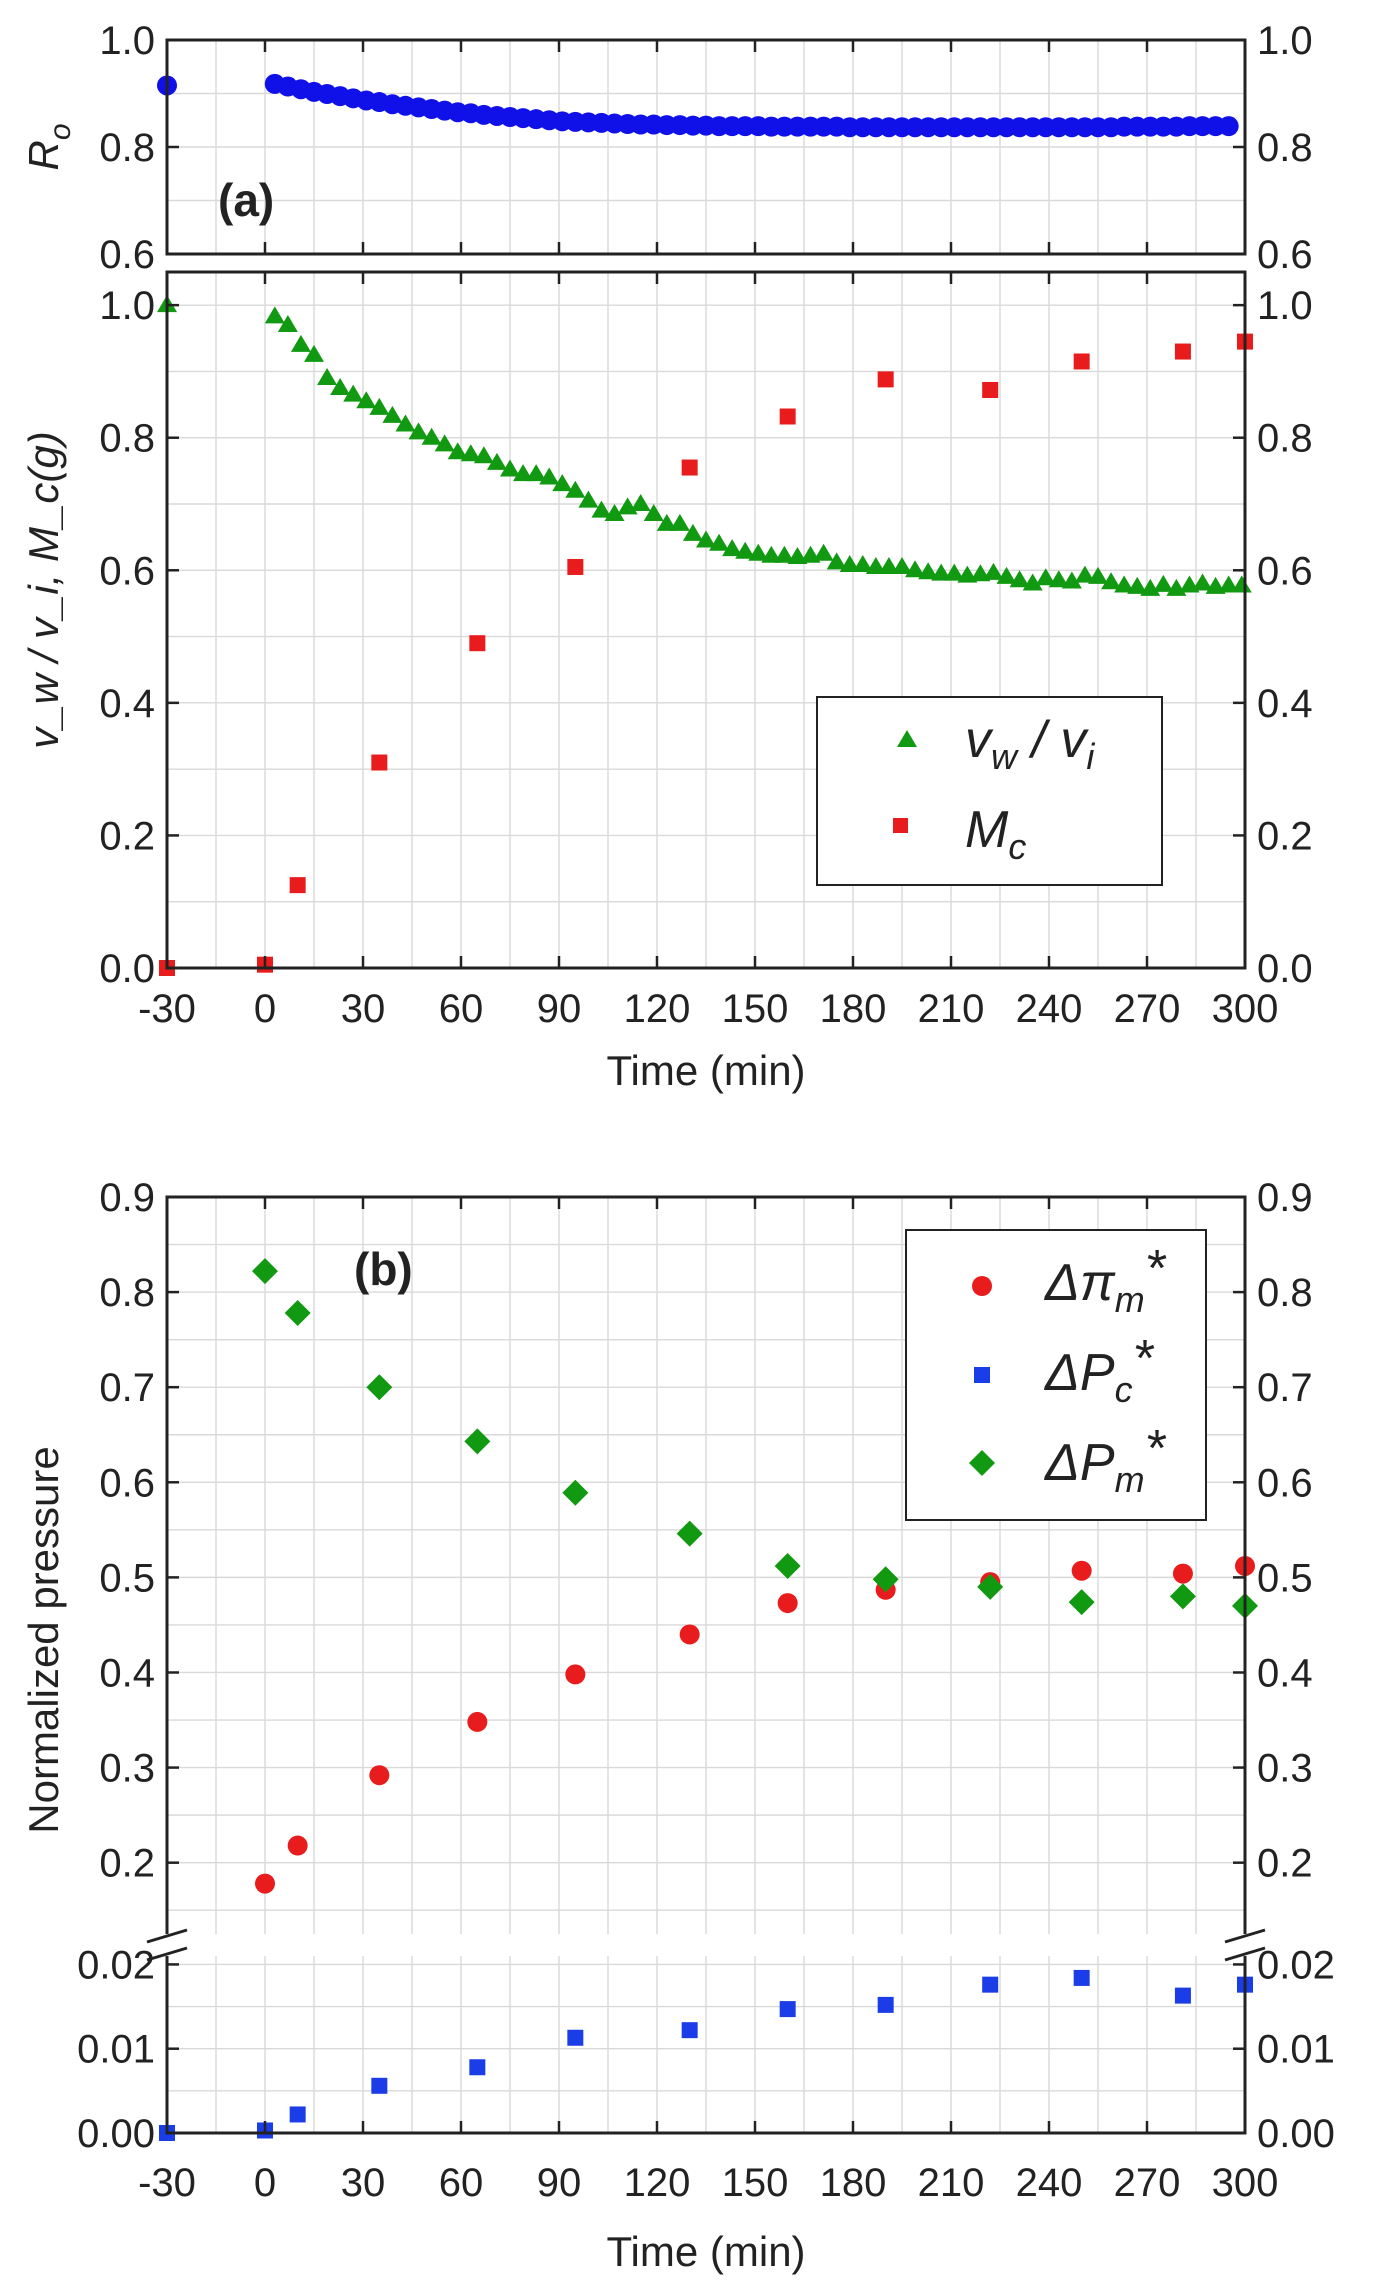 Image resolution: width=1382 pixels, height=2295 pixels. I want to click on r-o-y-tick-label-left: 0.6, so click(127, 255).